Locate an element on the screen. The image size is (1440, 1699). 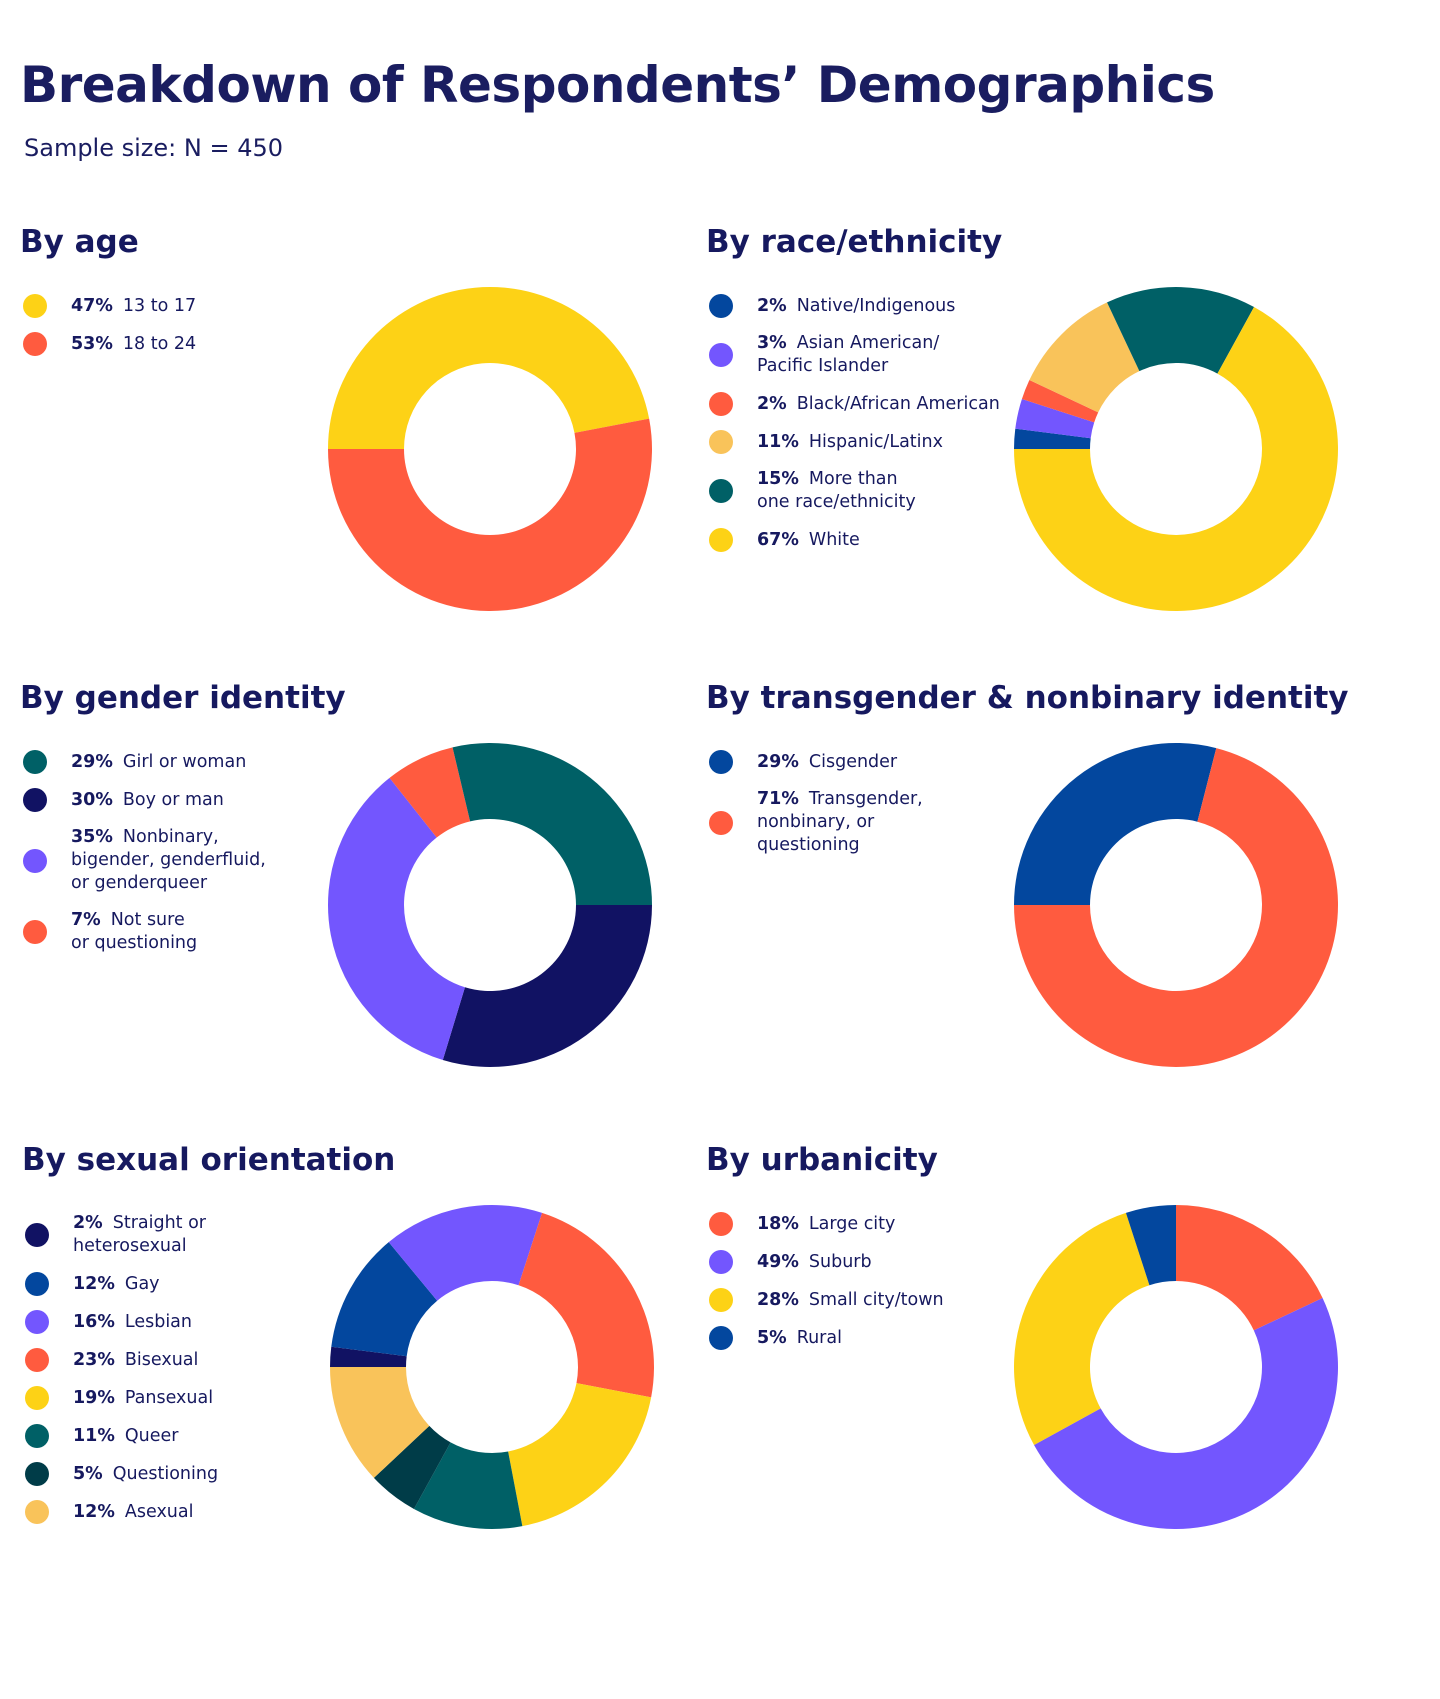
legend-percent: 18% is located at coordinates (778, 1223).